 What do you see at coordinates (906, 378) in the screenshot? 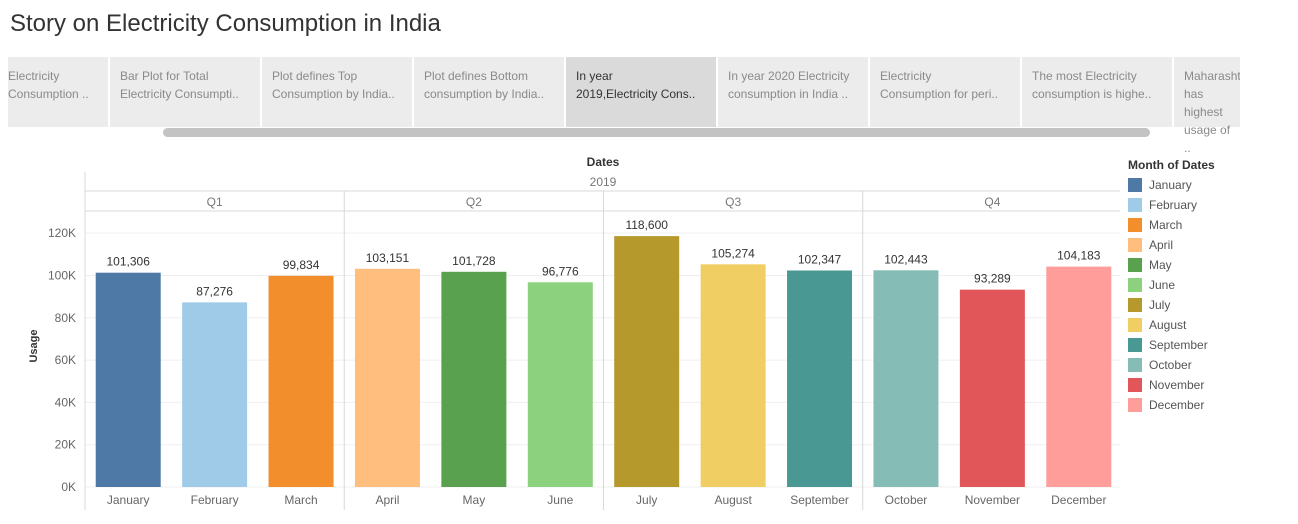
I see `bar-october` at bounding box center [906, 378].